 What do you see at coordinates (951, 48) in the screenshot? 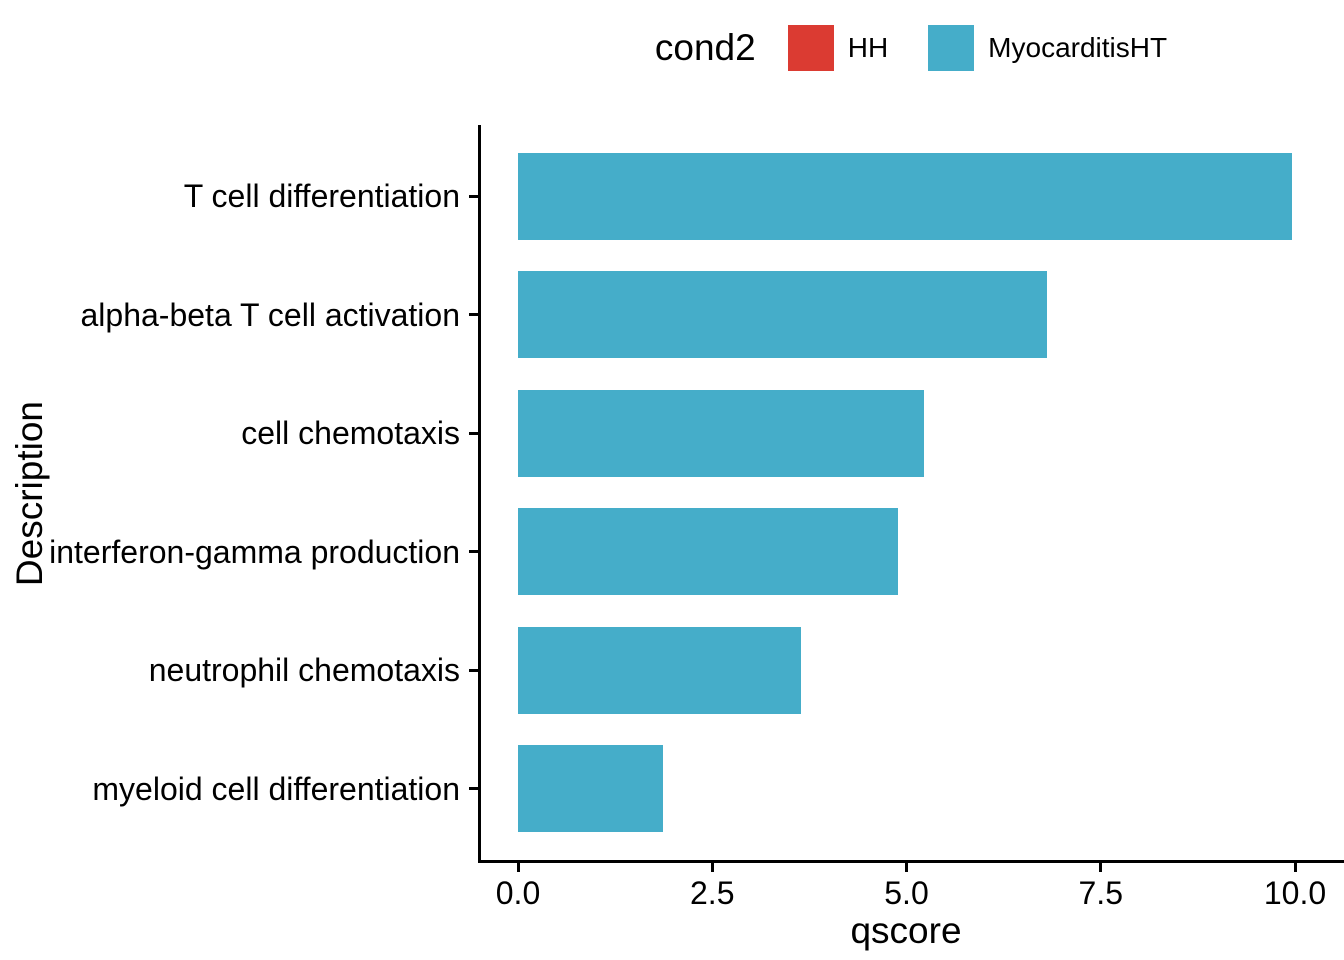
I see `legend-swatch-myocarditisht` at bounding box center [951, 48].